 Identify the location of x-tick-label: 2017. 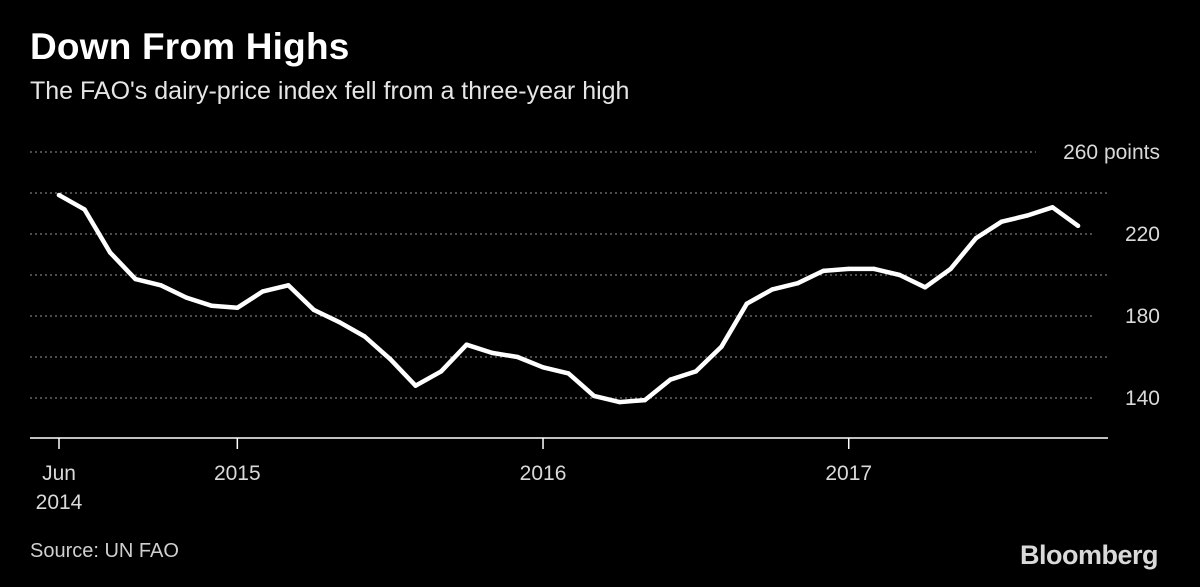
(848, 473).